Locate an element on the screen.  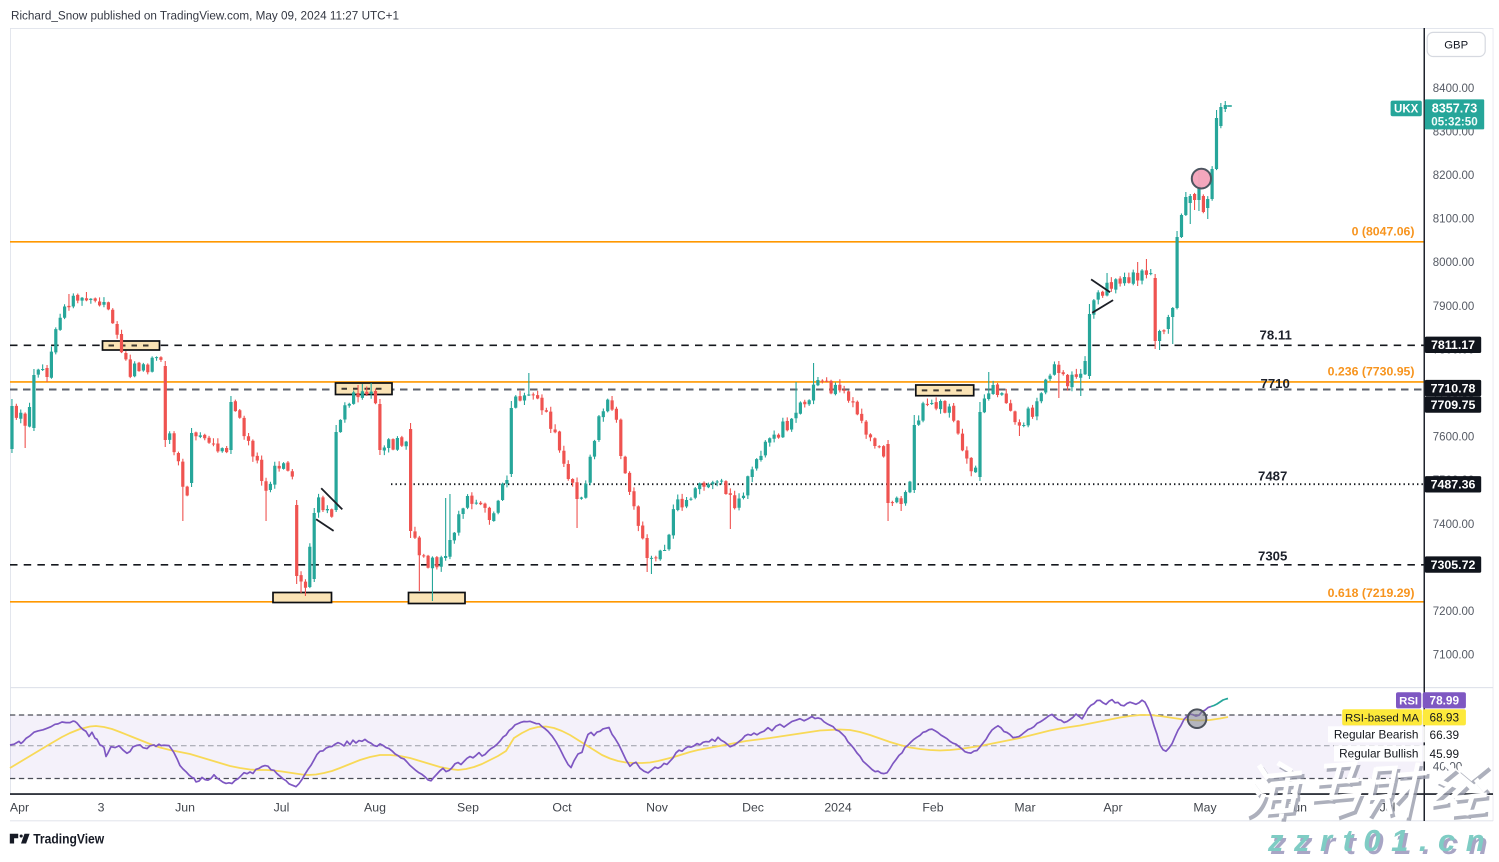
svg-text: Feb is located at coordinates (932, 808).